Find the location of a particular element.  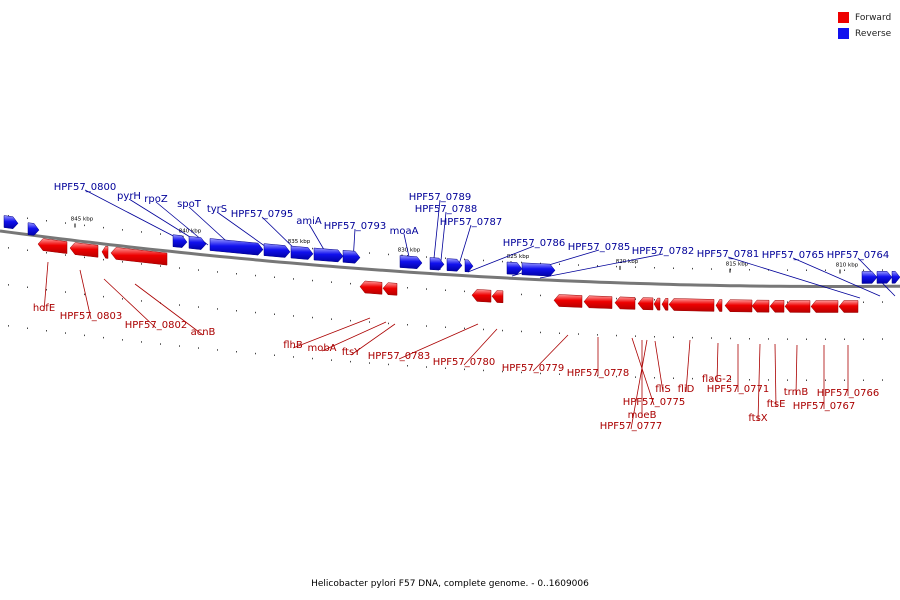

gene-label-forward: mobA is located at coordinates (321, 348).